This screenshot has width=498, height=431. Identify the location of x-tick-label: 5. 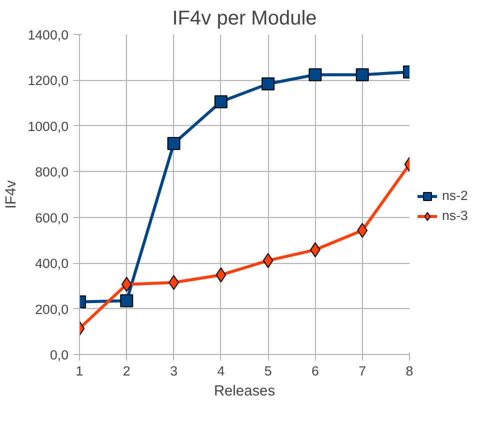
(268, 371).